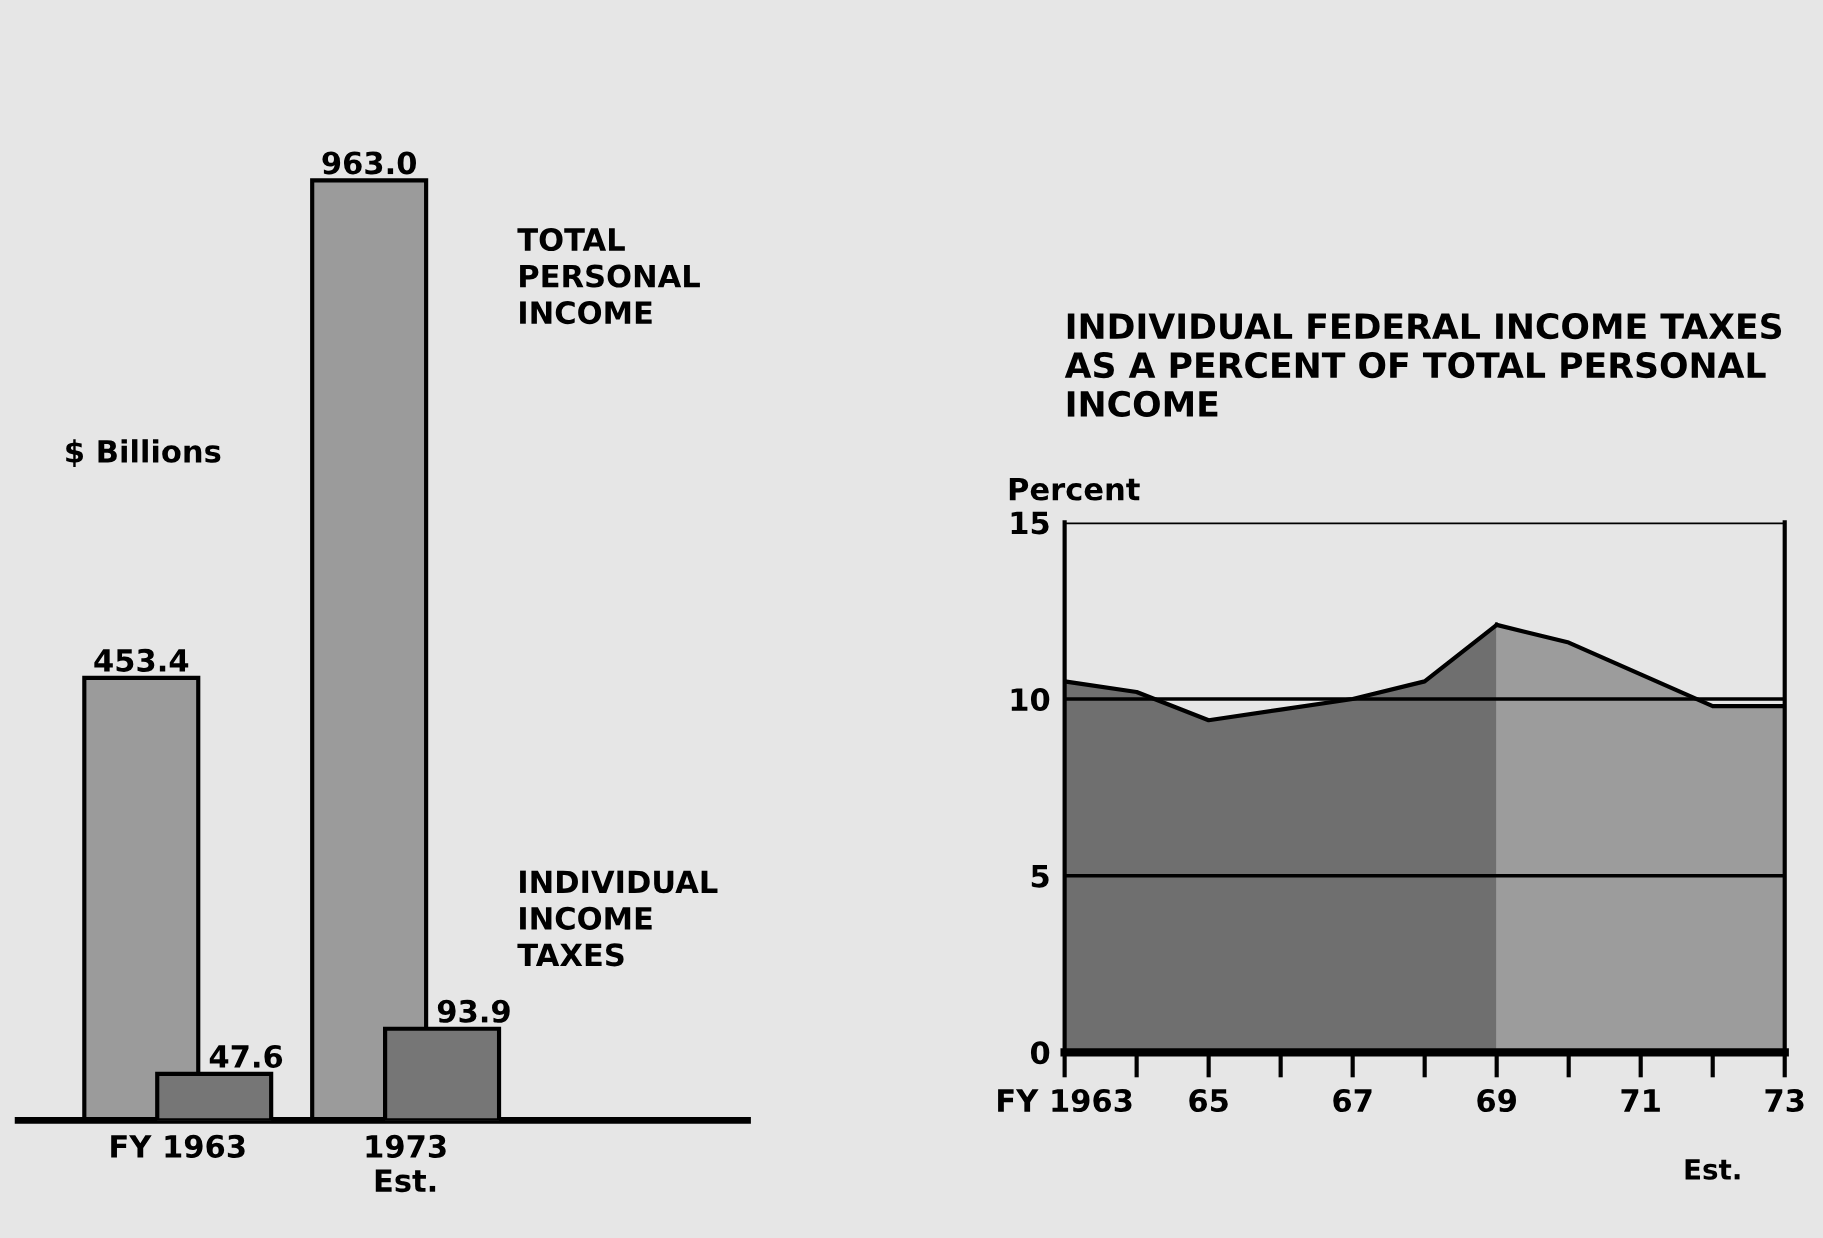  I want to click on data-label: 93.9, so click(473, 1011).